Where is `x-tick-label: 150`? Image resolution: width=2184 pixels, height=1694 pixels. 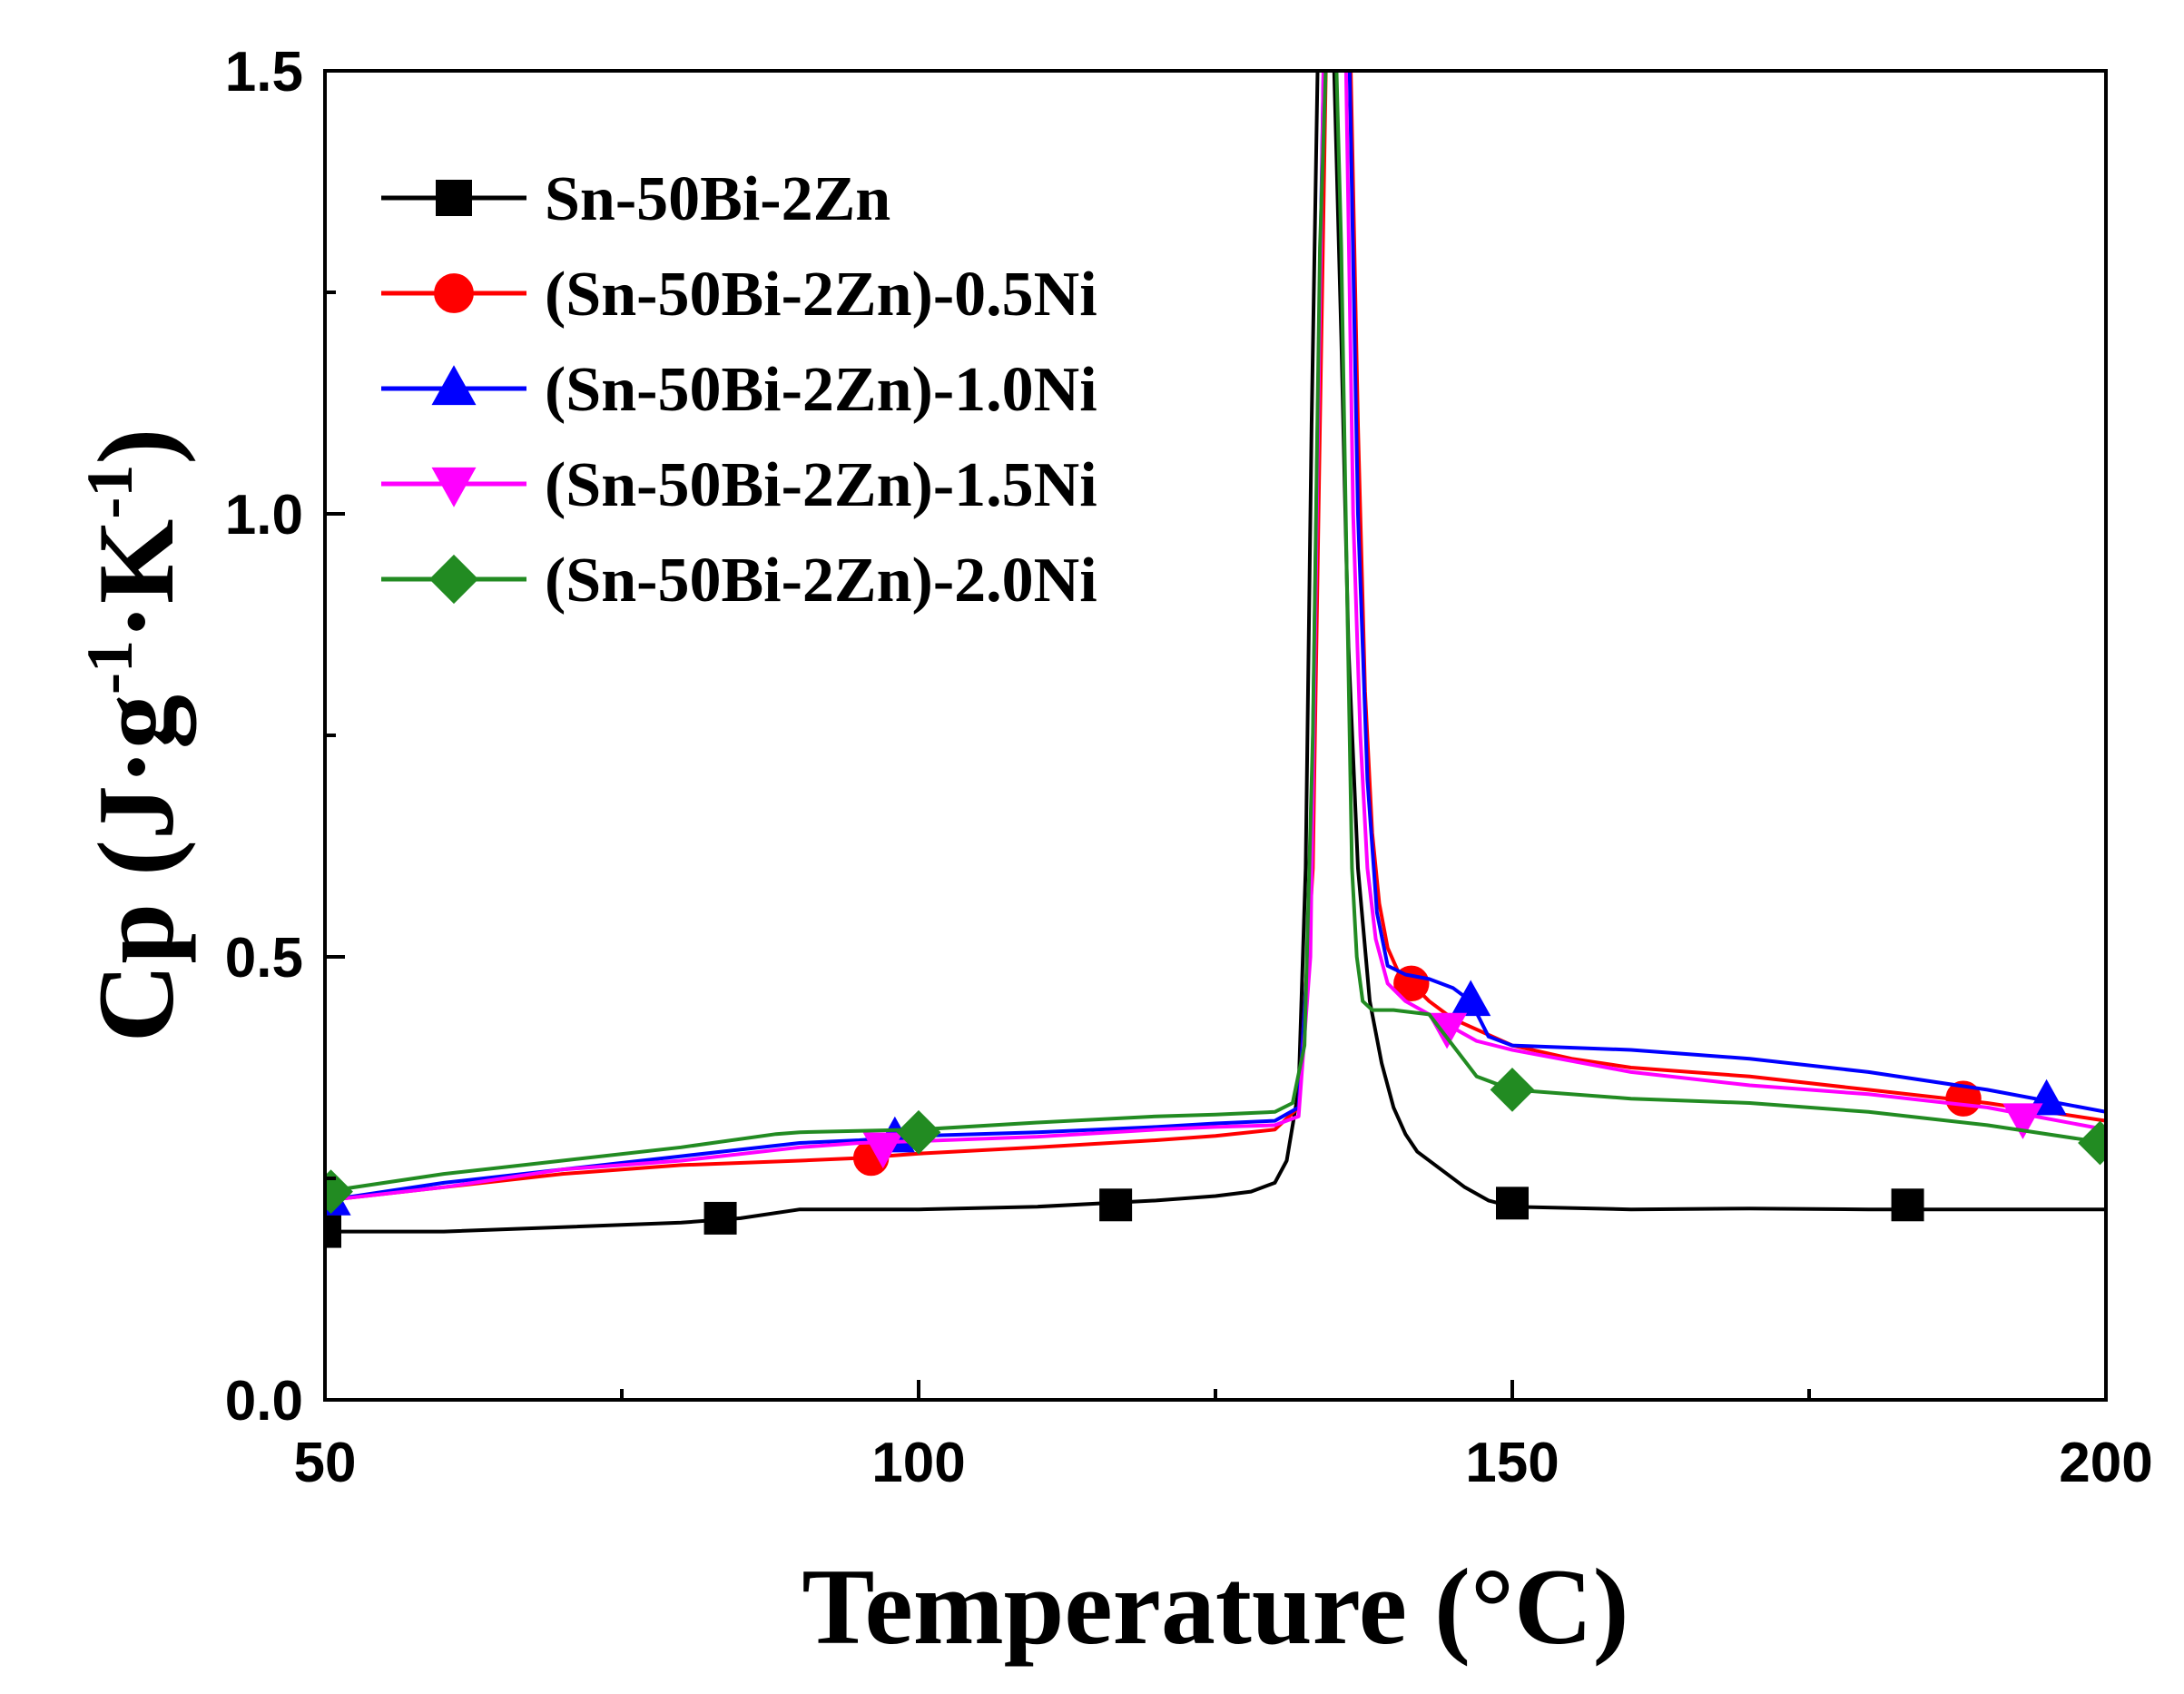 x-tick-label: 150 is located at coordinates (1512, 1463).